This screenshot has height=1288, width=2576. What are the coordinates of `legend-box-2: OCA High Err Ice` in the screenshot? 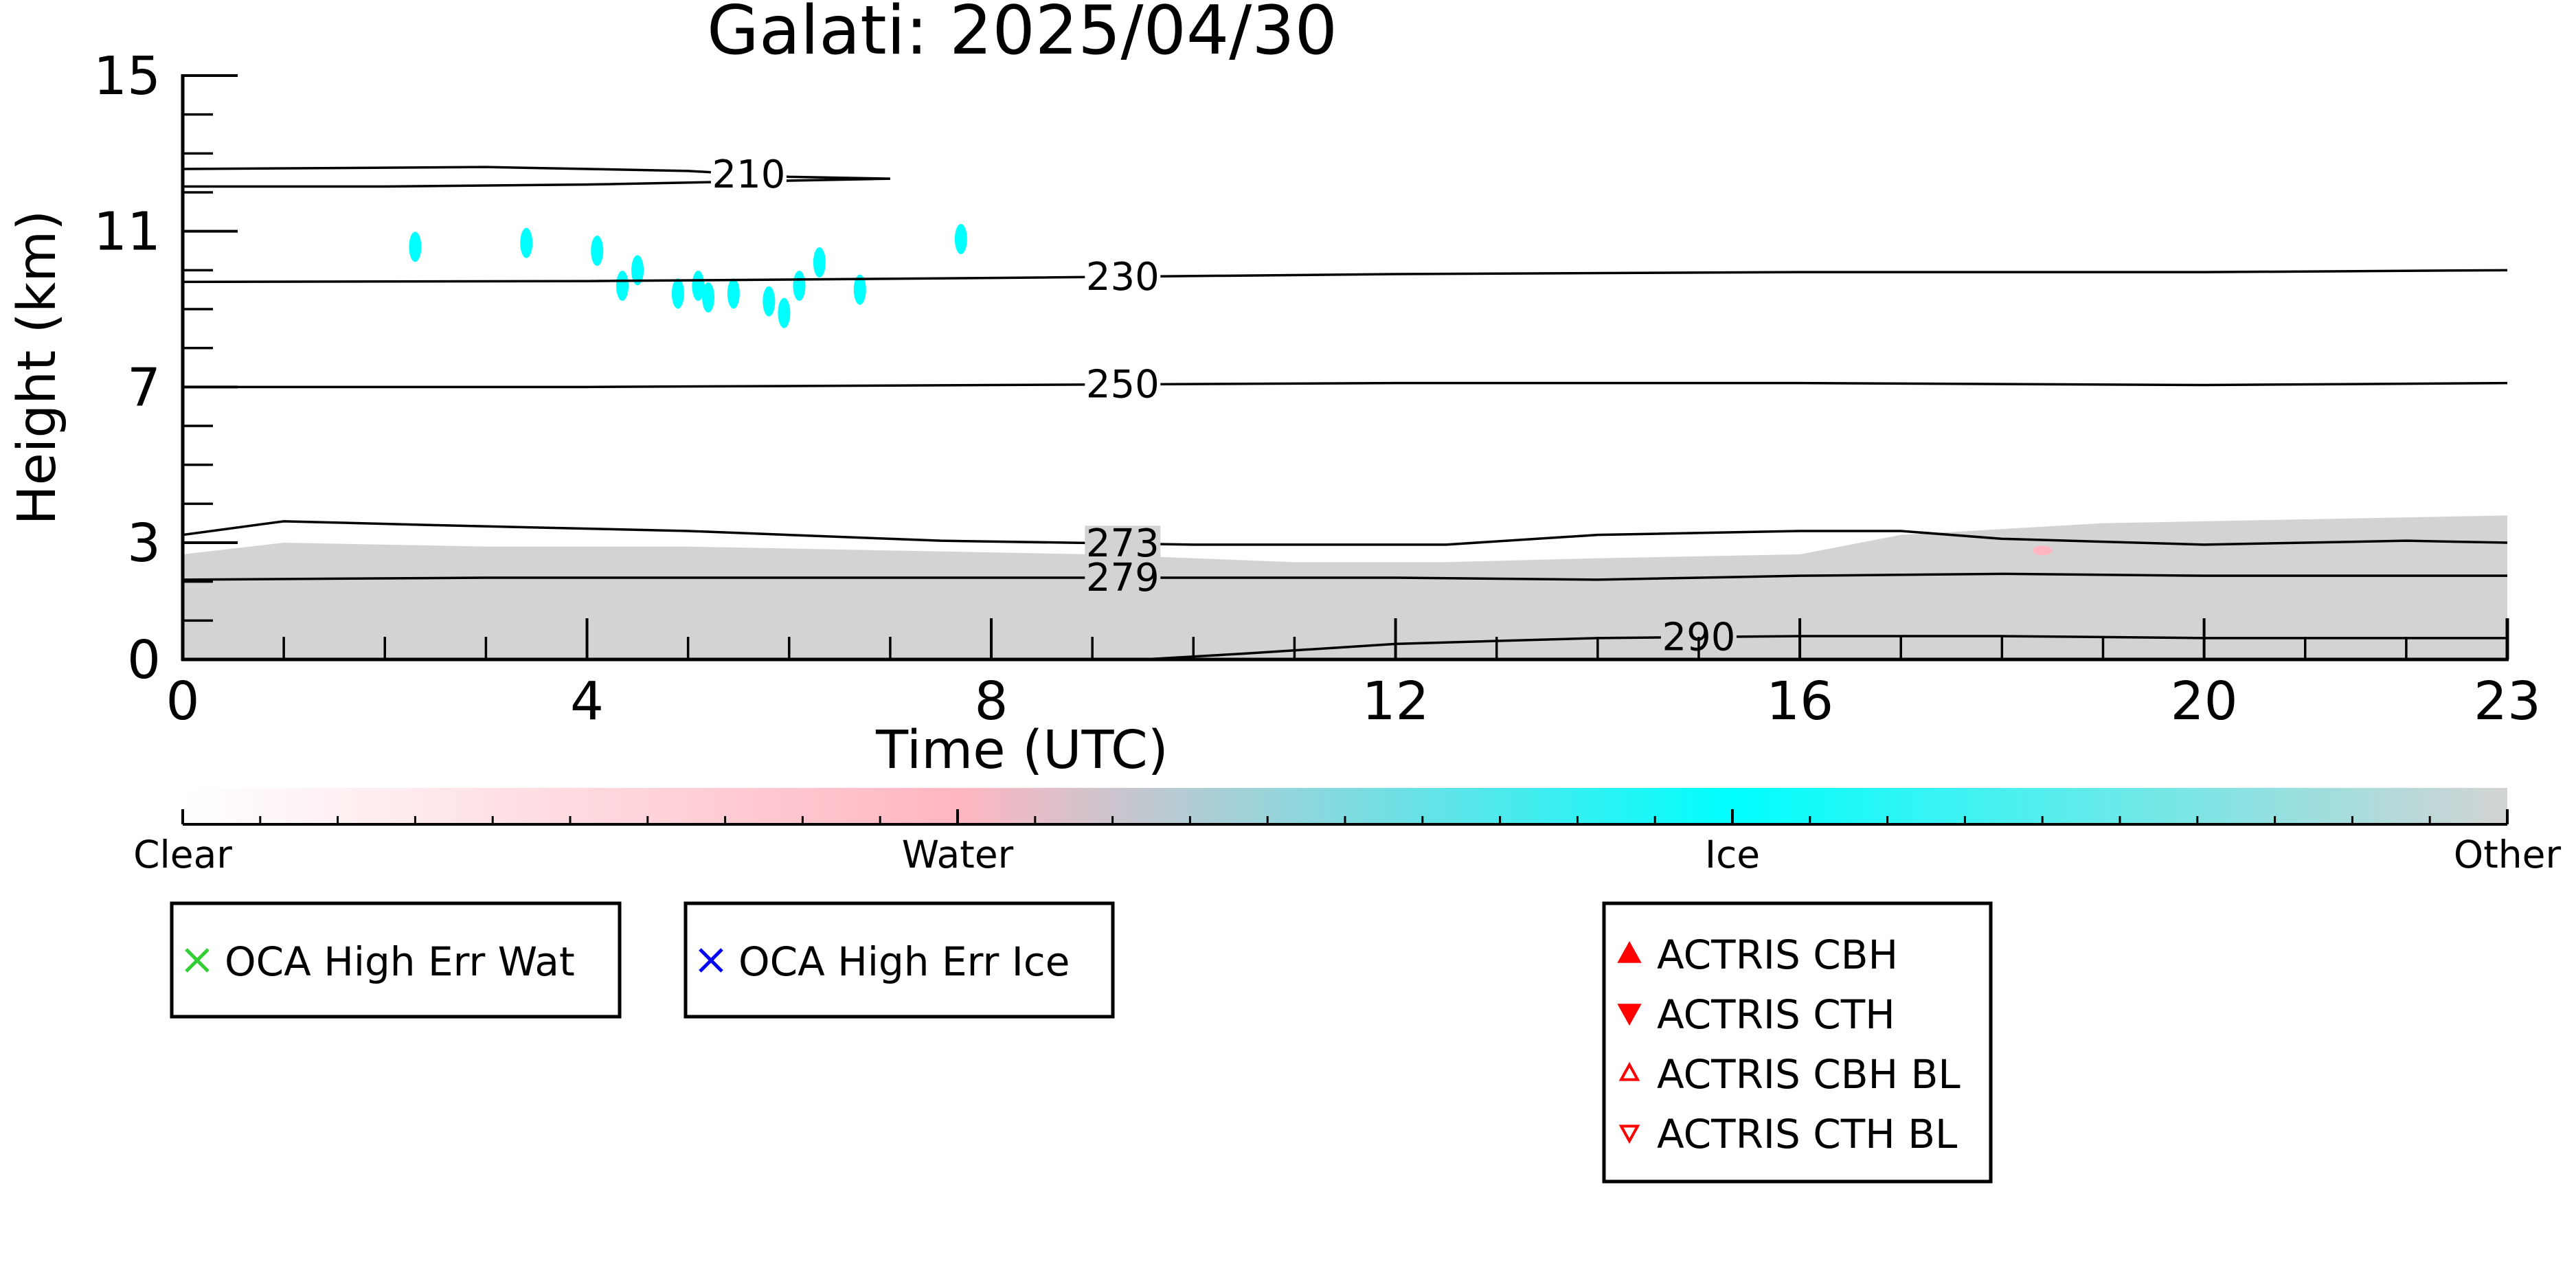 It's located at (899, 960).